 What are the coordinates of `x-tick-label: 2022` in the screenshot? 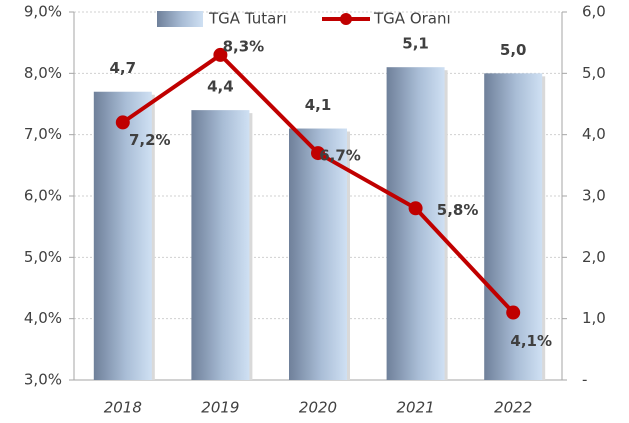 It's located at (513, 408).